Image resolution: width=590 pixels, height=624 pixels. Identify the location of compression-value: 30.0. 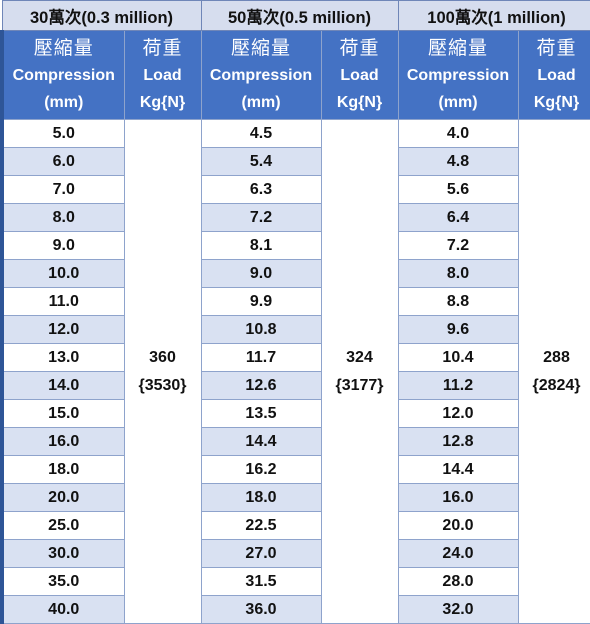
(63, 554).